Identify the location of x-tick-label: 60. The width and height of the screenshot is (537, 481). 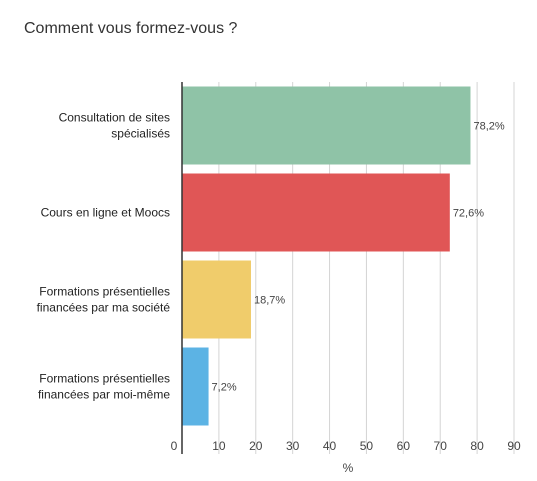
(404, 446).